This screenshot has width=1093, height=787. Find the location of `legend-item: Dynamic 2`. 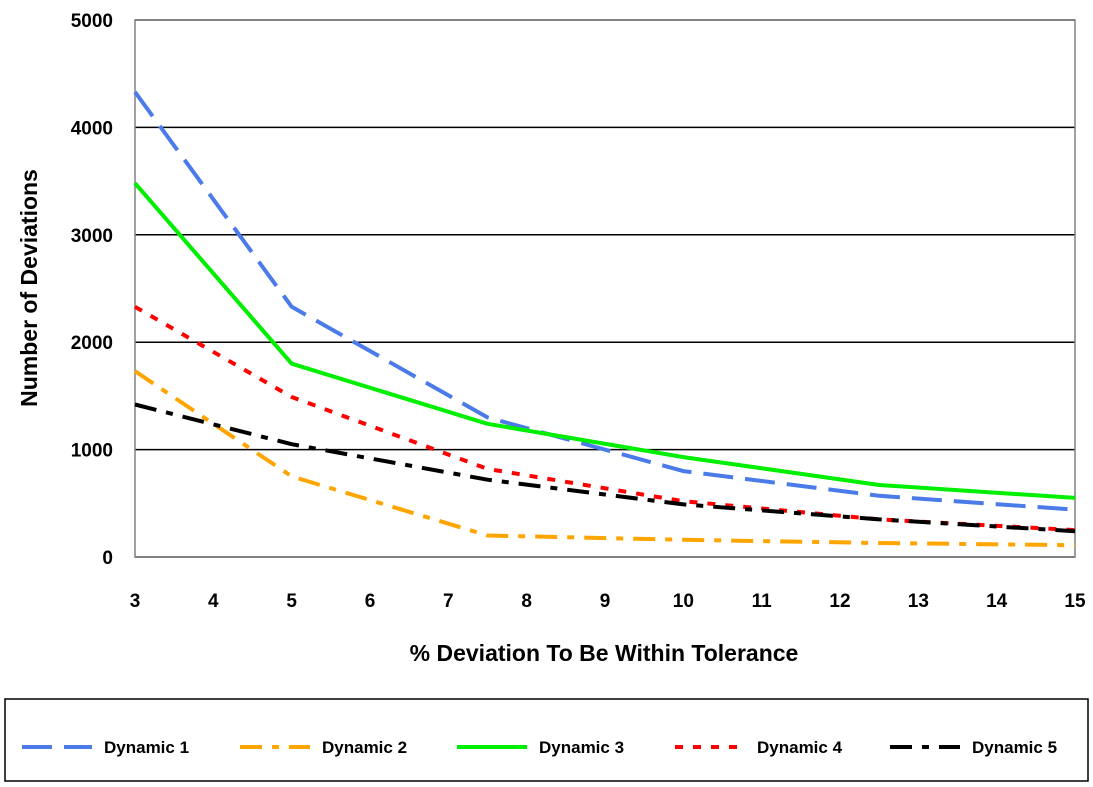

legend-item: Dynamic 2 is located at coordinates (323, 747).